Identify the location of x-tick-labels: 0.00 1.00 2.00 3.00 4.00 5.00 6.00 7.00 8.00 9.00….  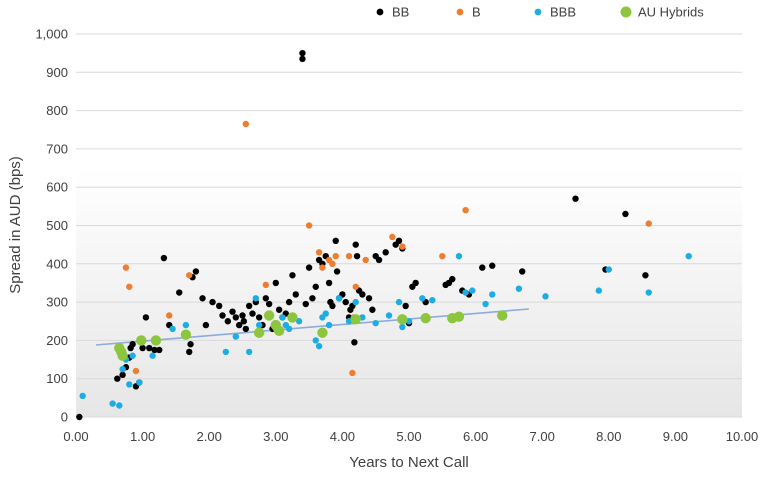
(410, 436).